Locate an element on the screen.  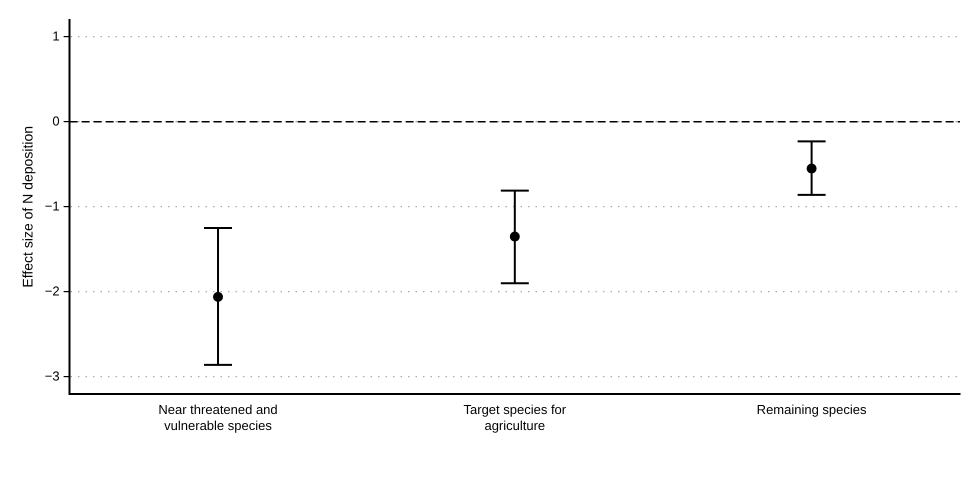
x-tick-label: Target species for agriculture is located at coordinates (515, 417).